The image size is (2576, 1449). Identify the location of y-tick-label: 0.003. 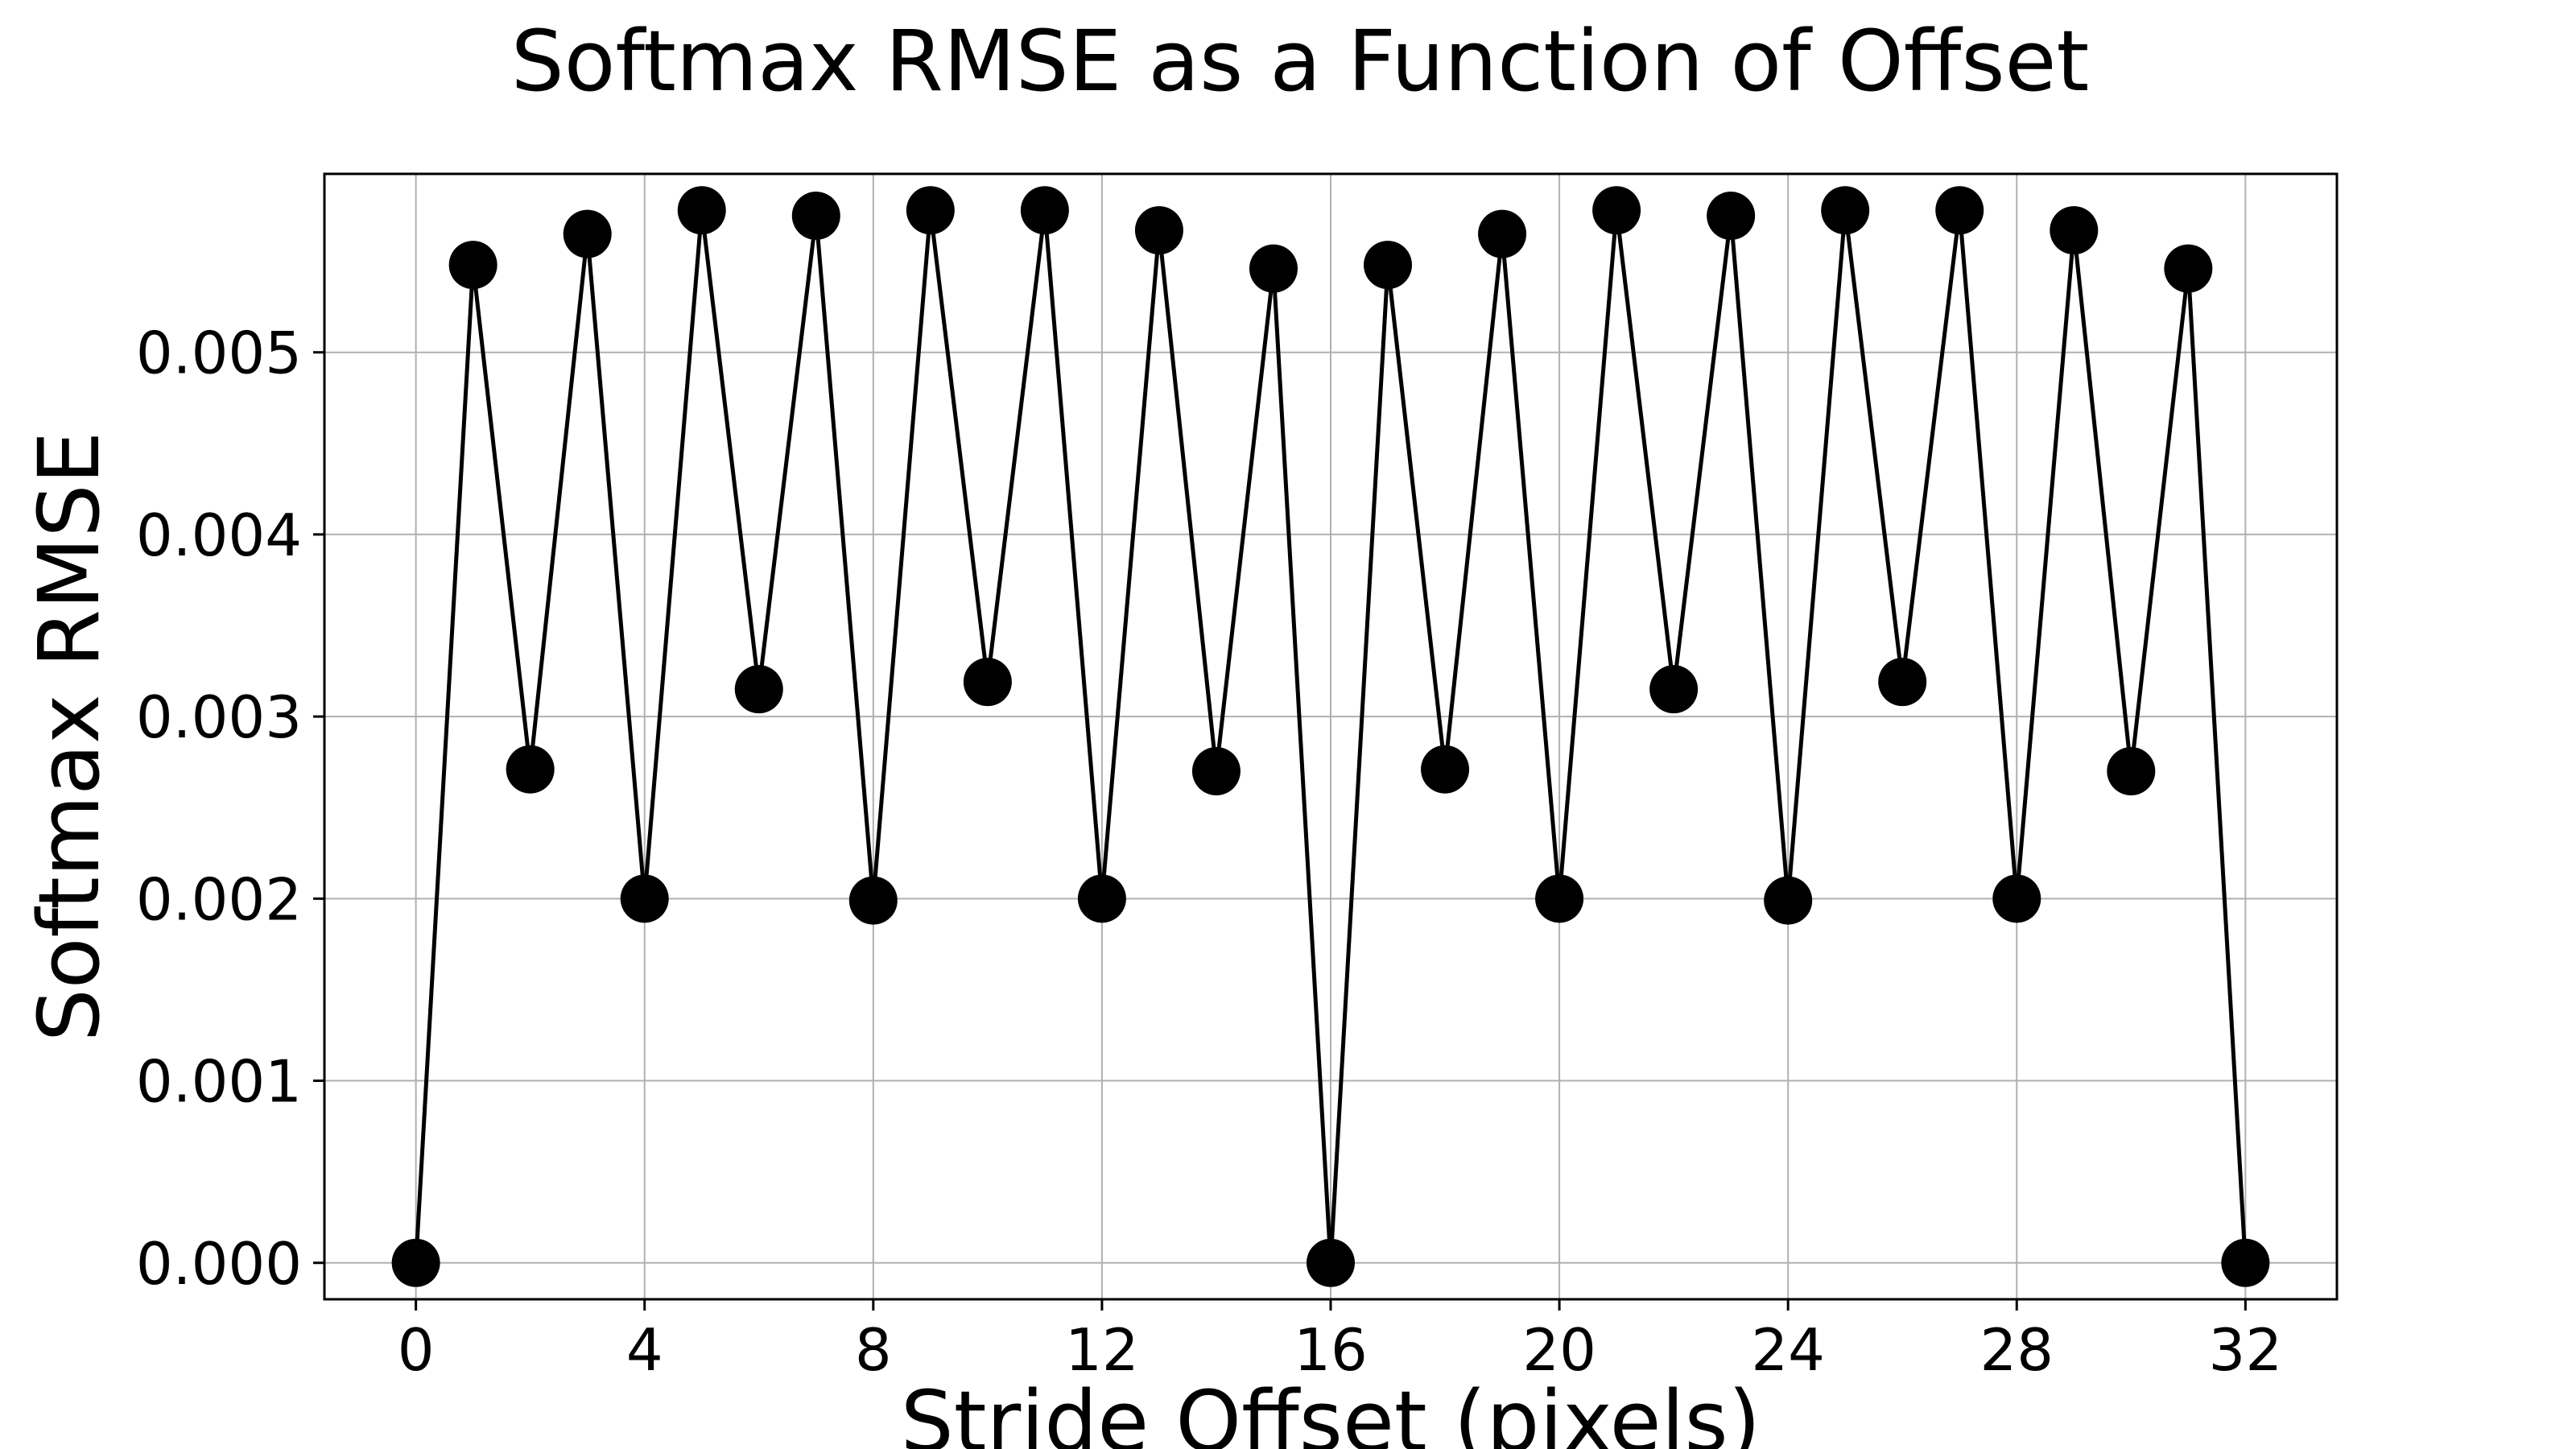
(219, 717).